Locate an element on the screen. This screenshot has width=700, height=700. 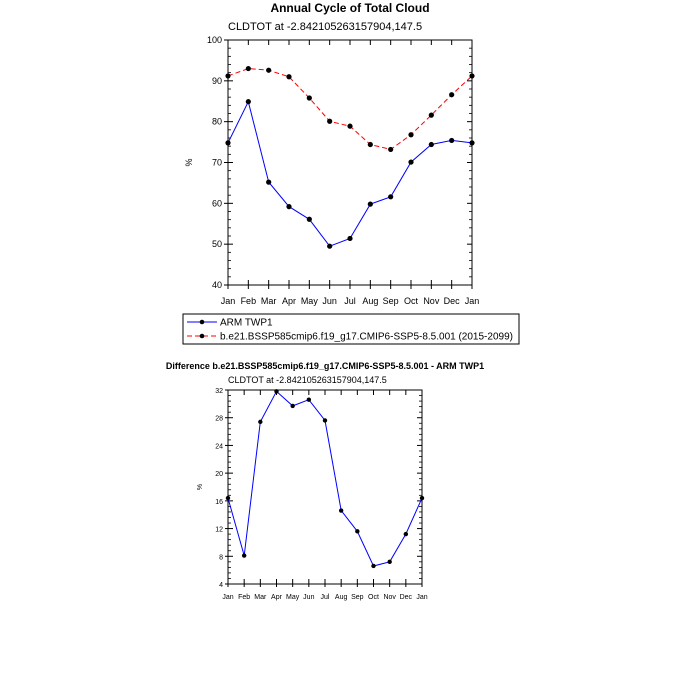
y-tick-label: 12 is located at coordinates (219, 530).